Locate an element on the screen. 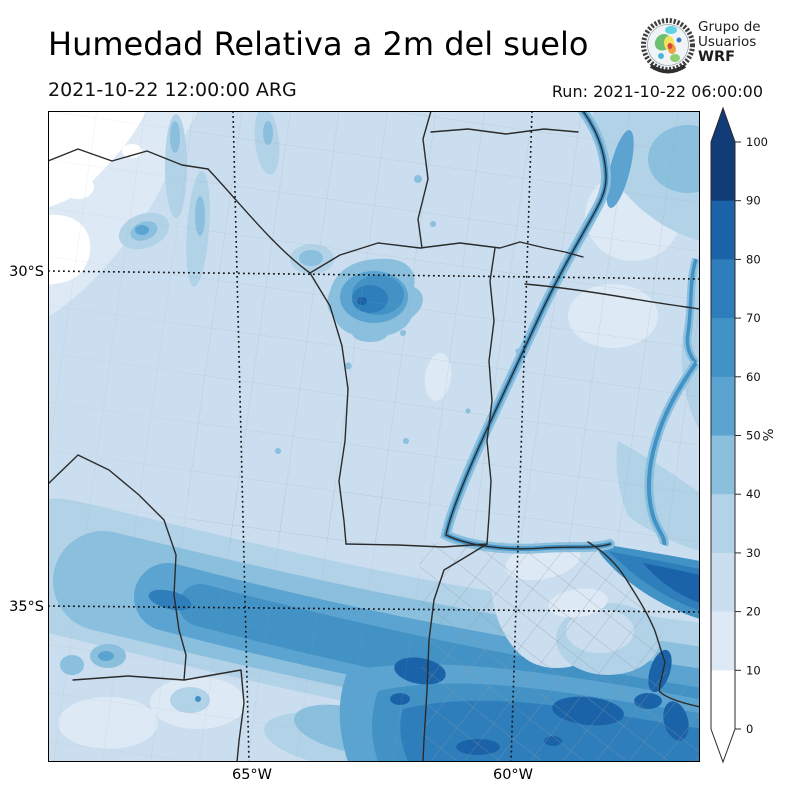 The image size is (800, 800). svg-text: 60 is located at coordinates (753, 377).